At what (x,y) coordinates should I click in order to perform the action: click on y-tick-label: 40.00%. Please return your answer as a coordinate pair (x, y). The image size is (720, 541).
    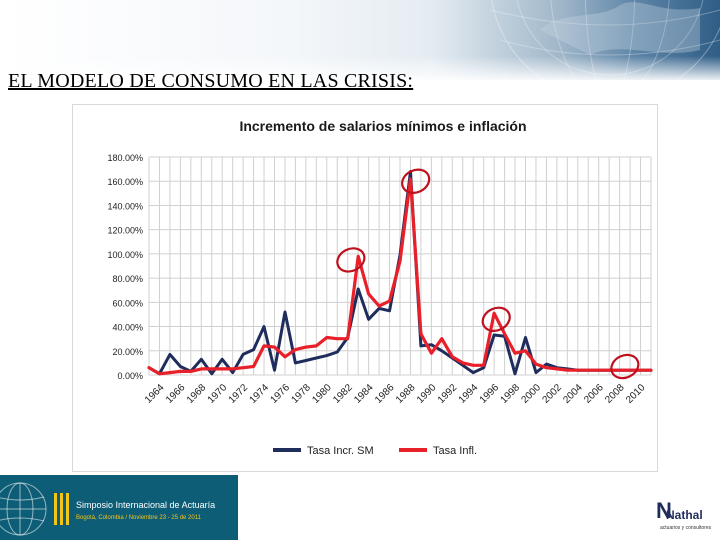
    Looking at the image, I should click on (127, 328).